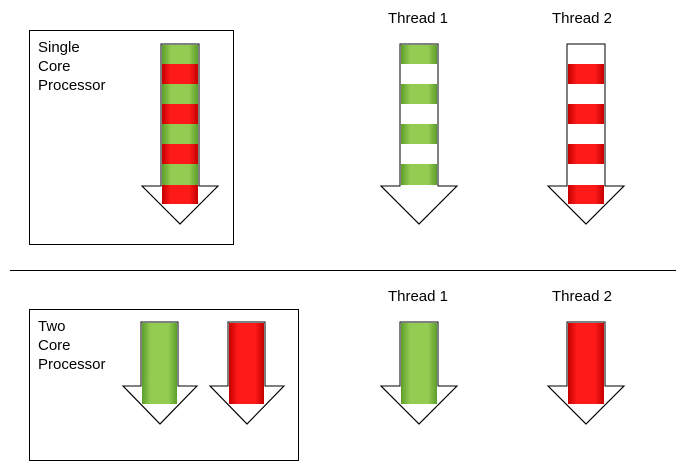 Image resolution: width=676 pixels, height=467 pixels. I want to click on thread-2-title-bottom: Thread 2, so click(582, 296).